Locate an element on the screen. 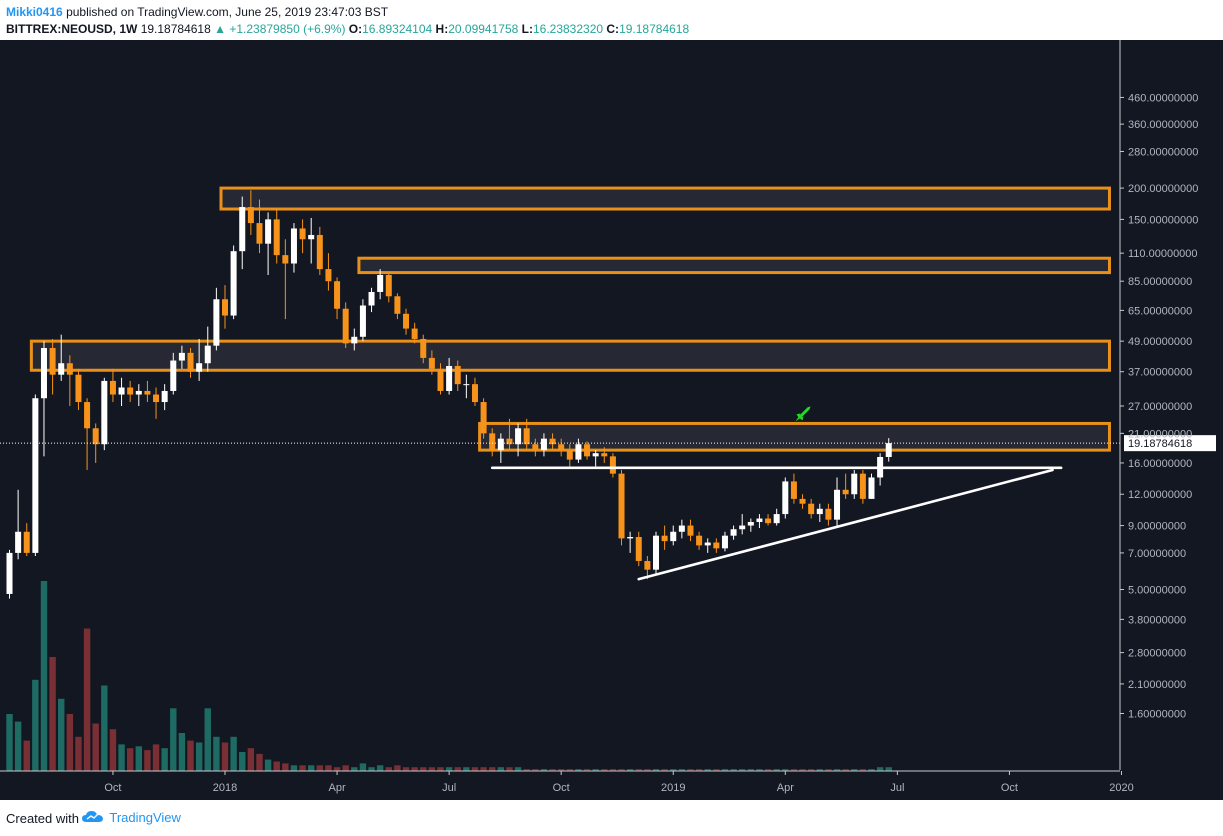  tradingview-label: TradingView is located at coordinates (145, 817).